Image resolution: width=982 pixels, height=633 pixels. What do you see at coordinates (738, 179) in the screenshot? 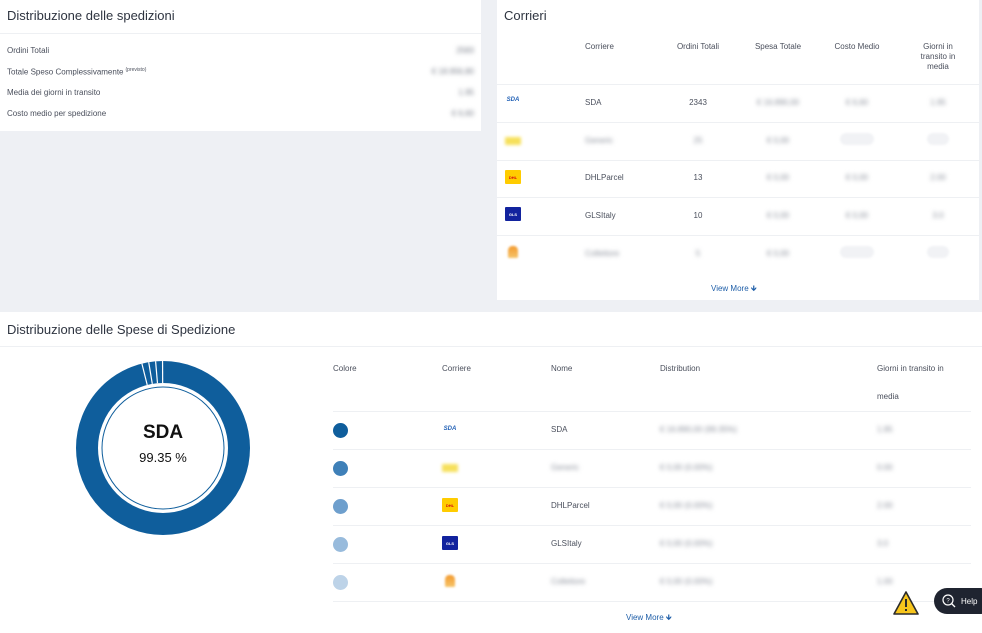
I see `table-row: DHL DHLParcel 13 € 0,00 € 0,00 2.00` at bounding box center [738, 179].